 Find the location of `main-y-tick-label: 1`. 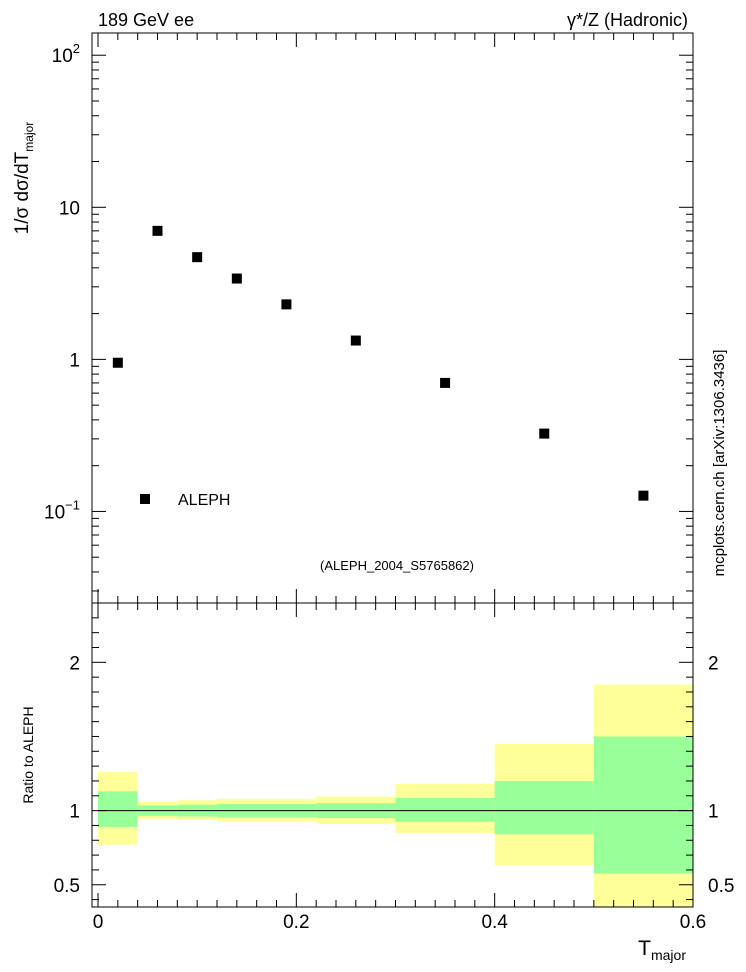

main-y-tick-label: 1 is located at coordinates (74, 360).